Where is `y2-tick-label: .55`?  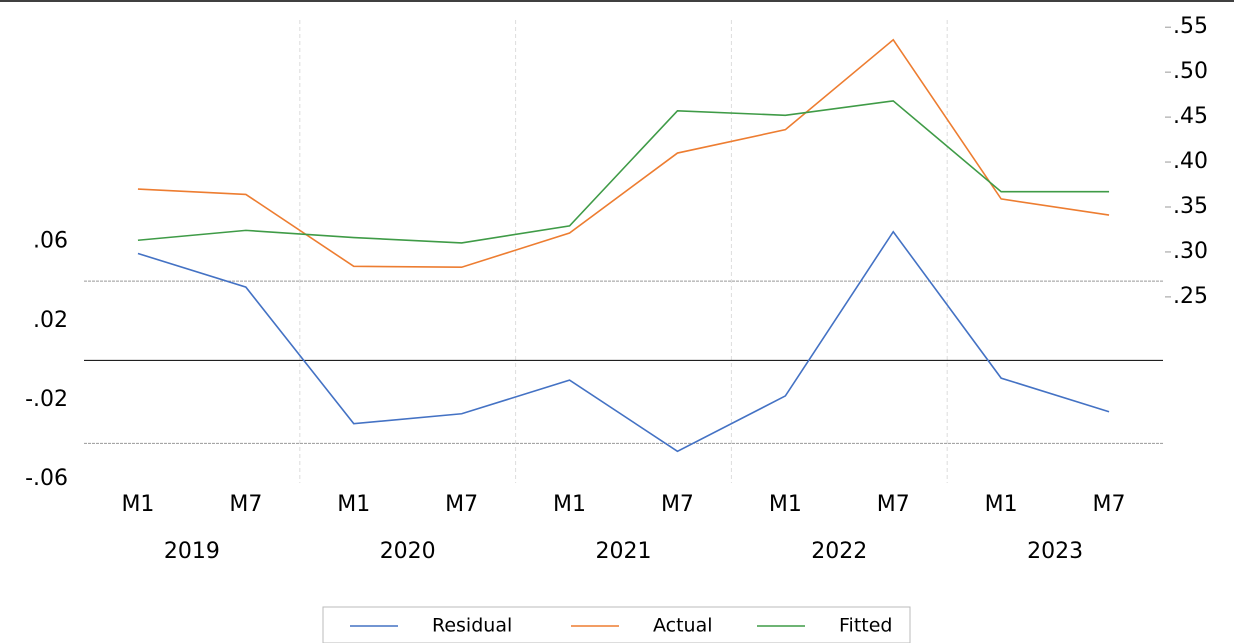
y2-tick-label: .55 is located at coordinates (1190, 26).